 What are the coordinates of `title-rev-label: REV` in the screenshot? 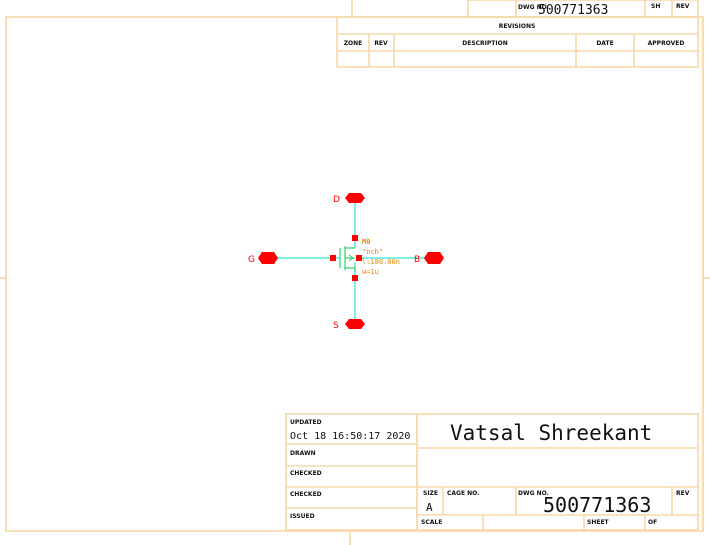 It's located at (683, 493).